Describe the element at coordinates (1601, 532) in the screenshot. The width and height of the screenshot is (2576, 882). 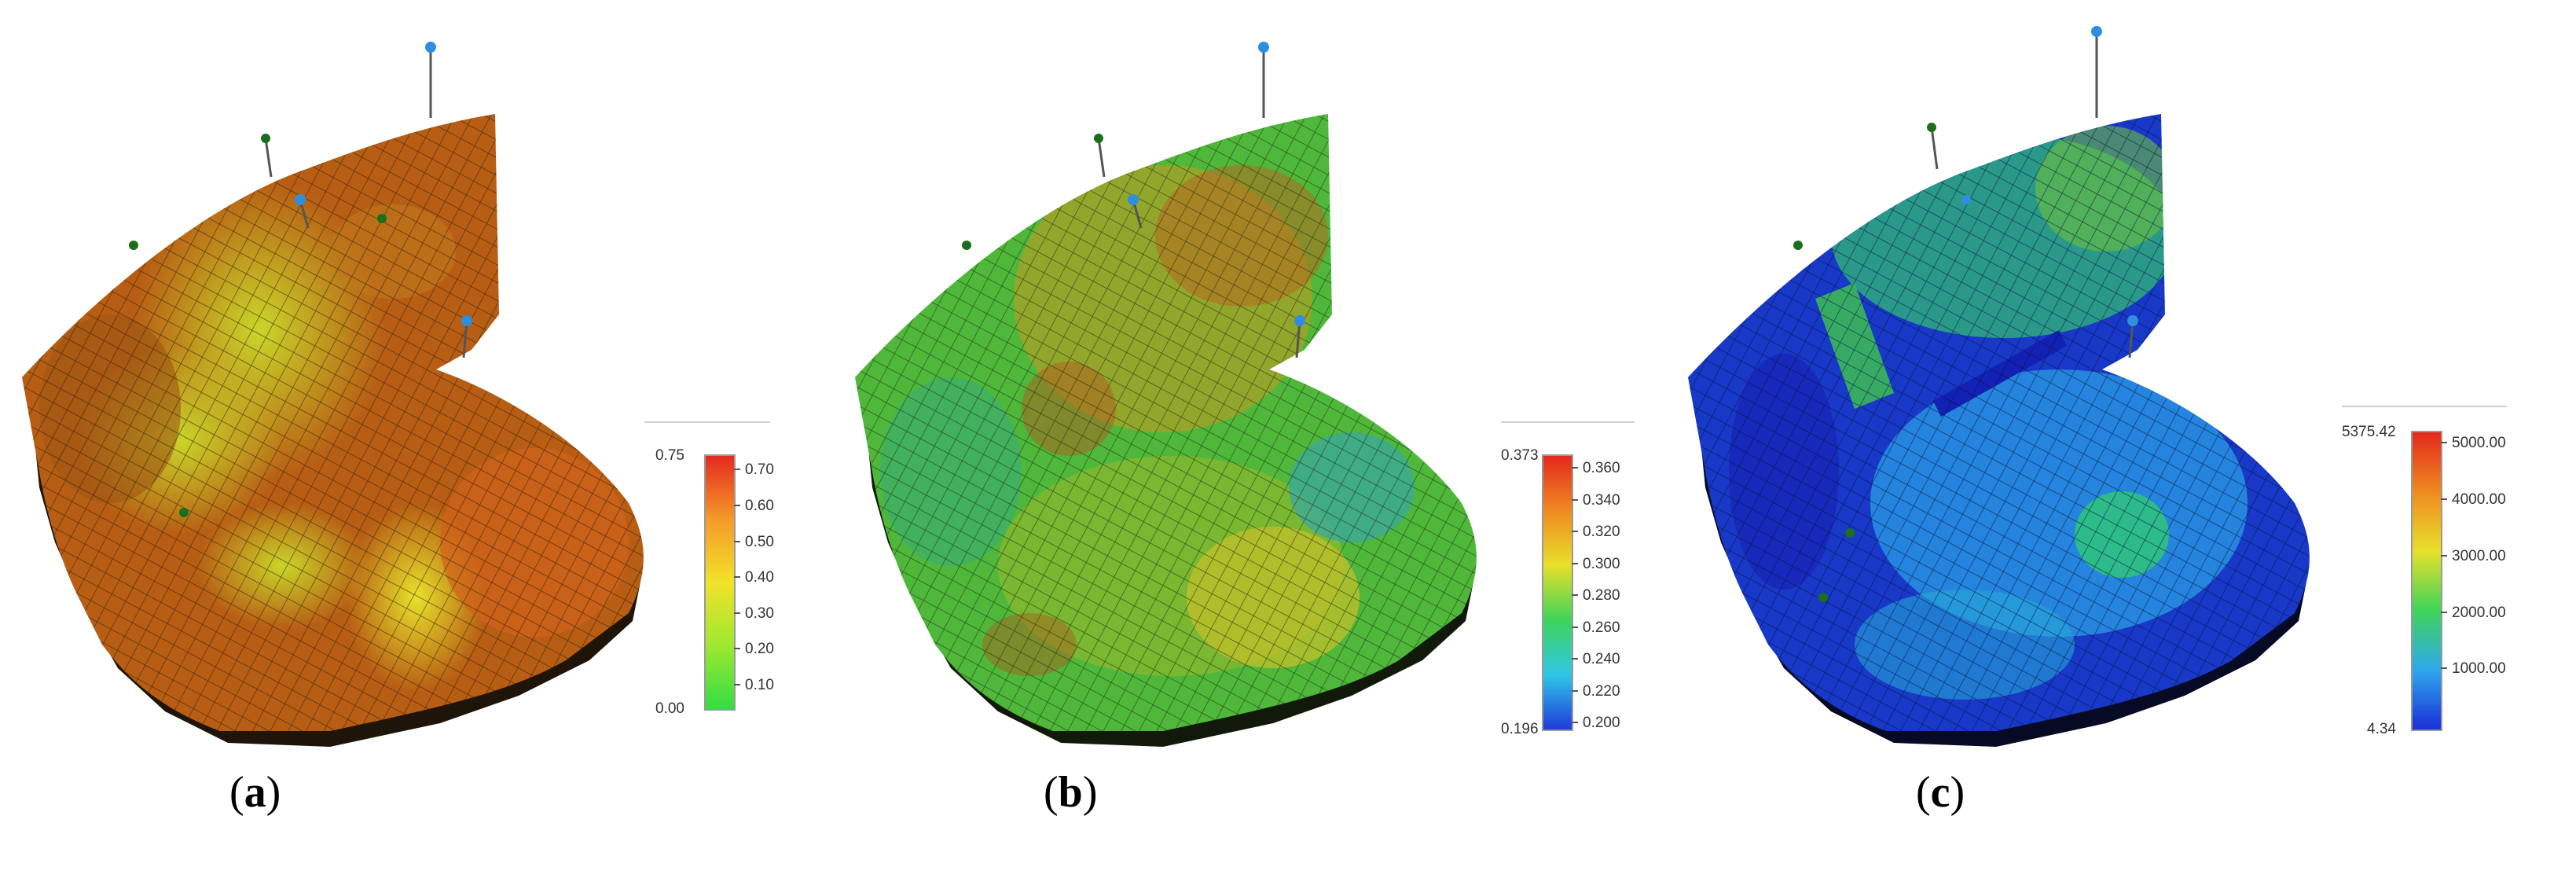
I see `colorbar-tick-label: 0.320` at that location.